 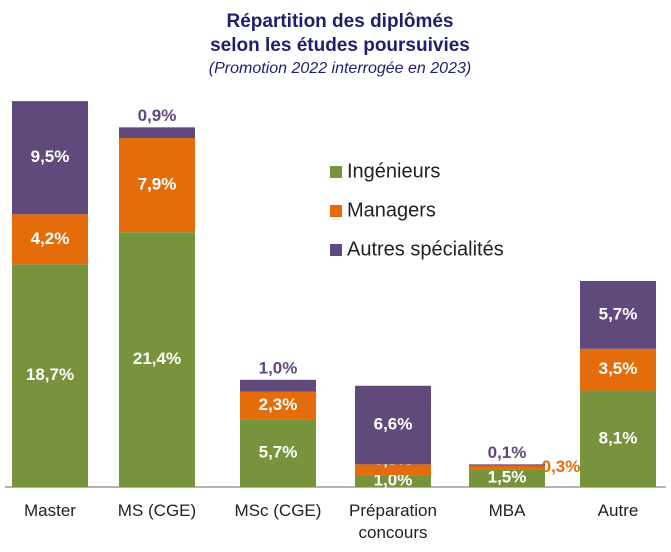 I want to click on value-label: 1,5%, so click(x=507, y=477).